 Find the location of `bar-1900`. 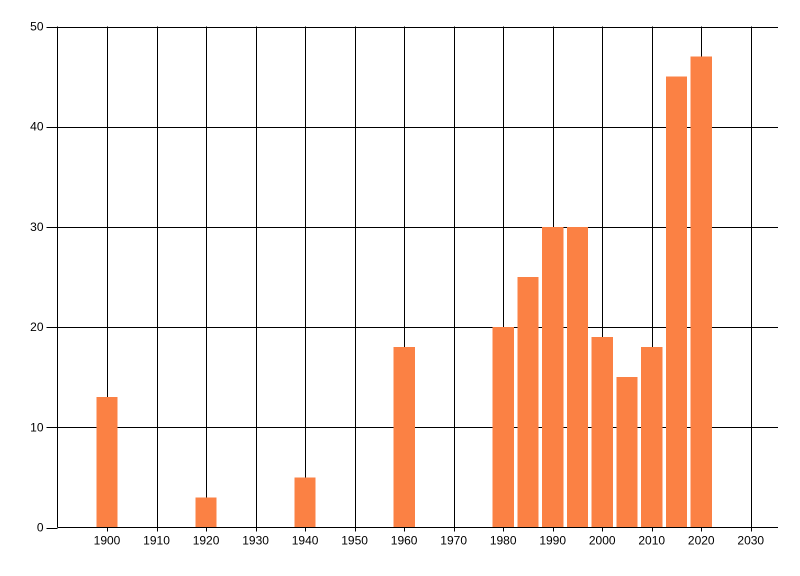

bar-1900 is located at coordinates (107, 462).